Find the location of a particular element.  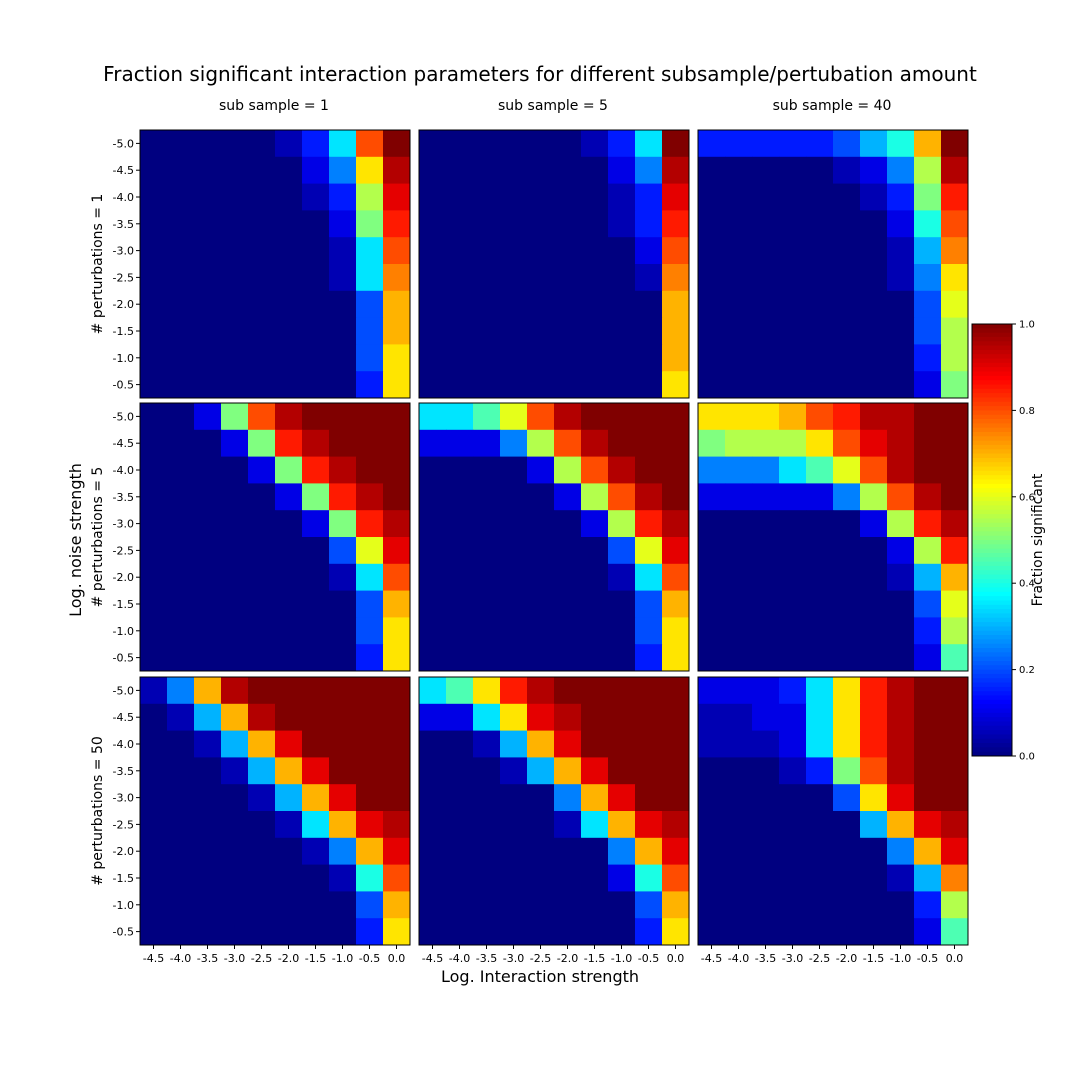

x-tick-label: 0.0 is located at coordinates (955, 958).